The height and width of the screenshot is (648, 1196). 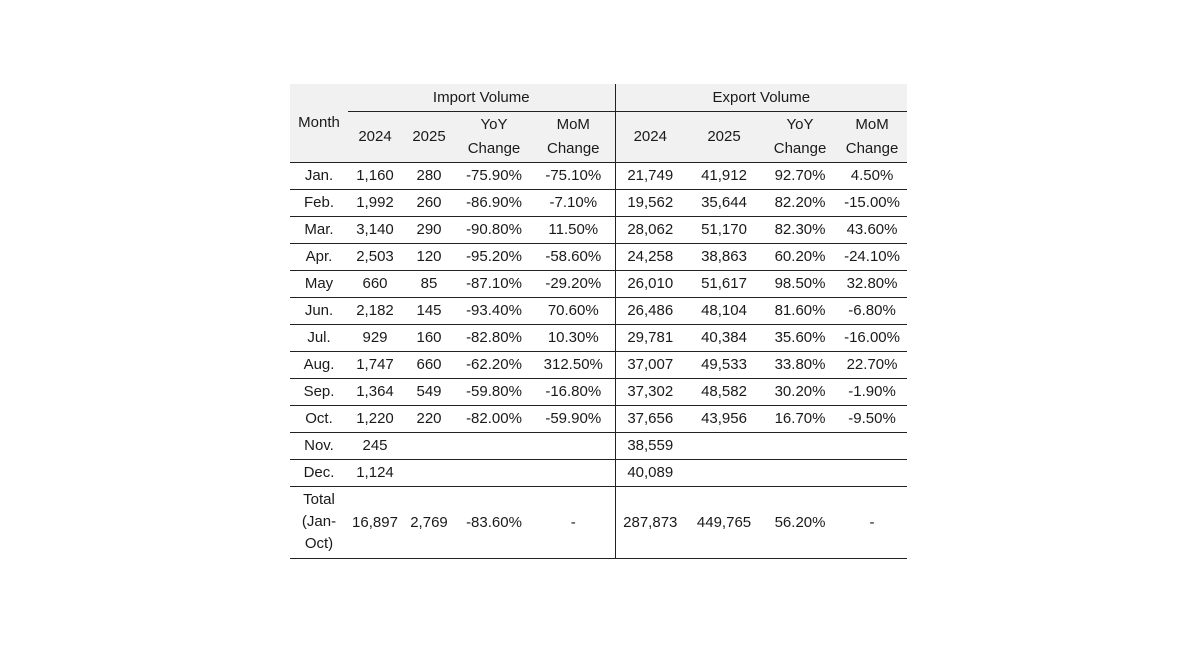 I want to click on import-yoy-cell: -82.00%, so click(x=494, y=419).